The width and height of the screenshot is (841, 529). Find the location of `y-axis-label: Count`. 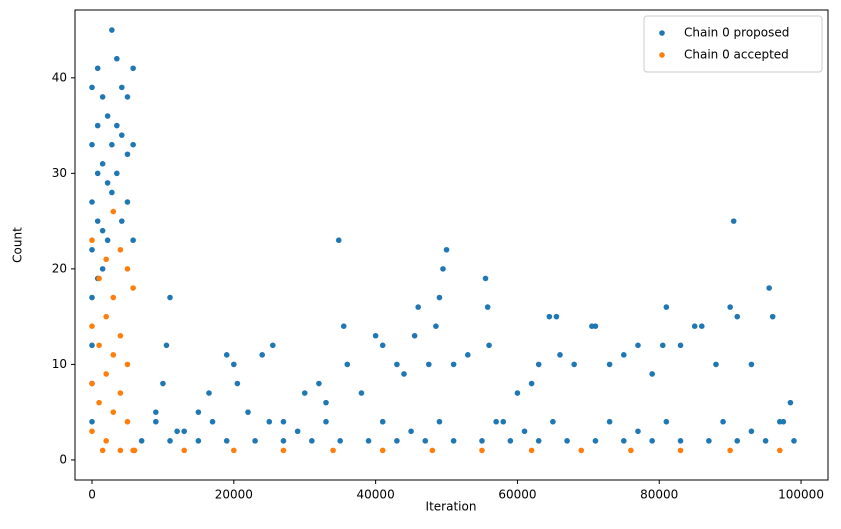

y-axis-label: Count is located at coordinates (18, 245).